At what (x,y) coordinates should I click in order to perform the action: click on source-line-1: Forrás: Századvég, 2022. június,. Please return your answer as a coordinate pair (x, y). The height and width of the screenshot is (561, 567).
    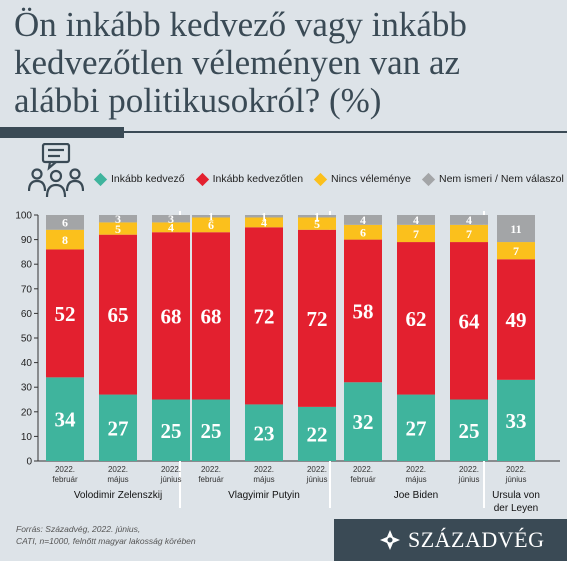
    Looking at the image, I should click on (78, 529).